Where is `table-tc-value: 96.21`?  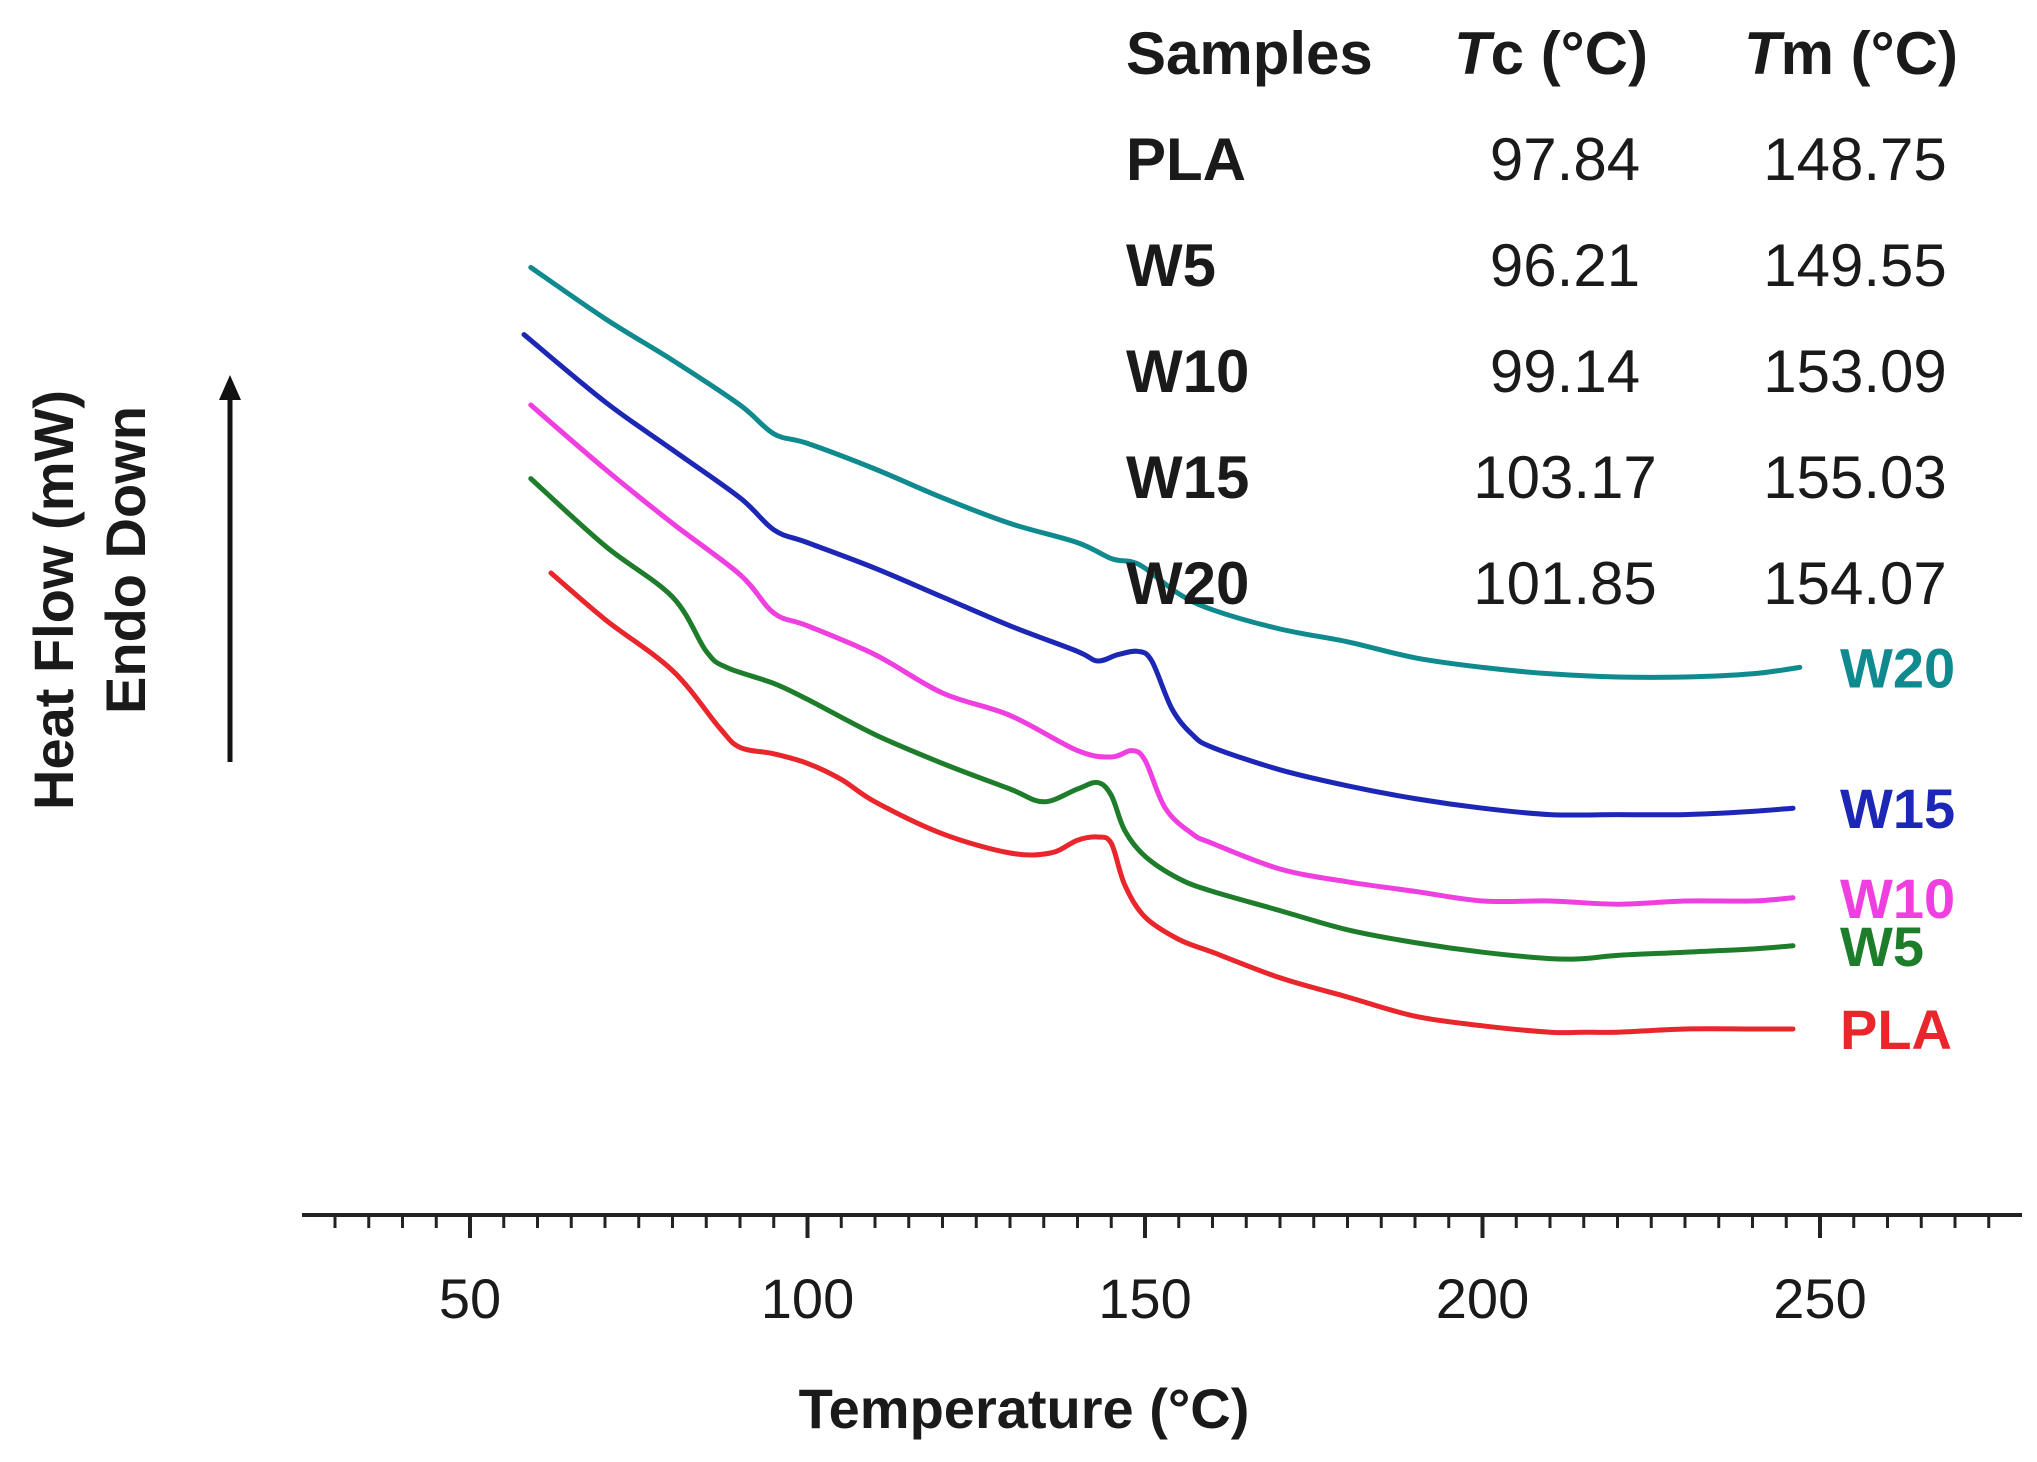 table-tc-value: 96.21 is located at coordinates (1565, 265).